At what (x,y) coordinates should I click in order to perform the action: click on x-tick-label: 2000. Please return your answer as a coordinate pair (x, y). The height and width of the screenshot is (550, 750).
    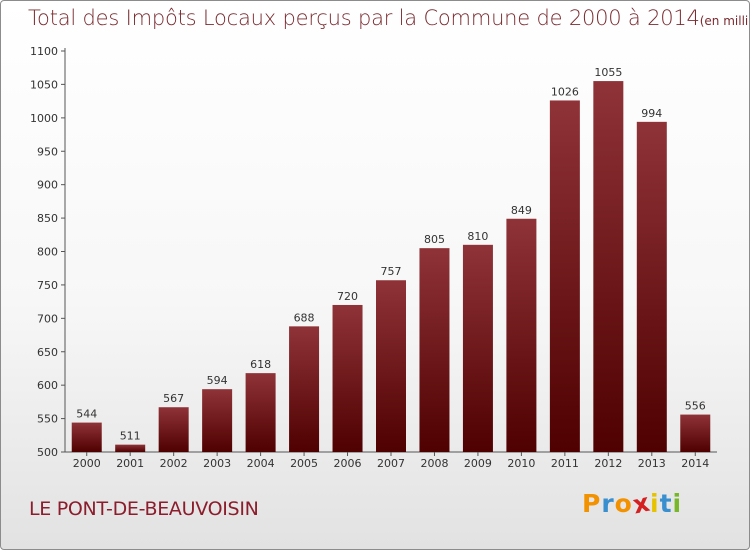
    Looking at the image, I should click on (87, 463).